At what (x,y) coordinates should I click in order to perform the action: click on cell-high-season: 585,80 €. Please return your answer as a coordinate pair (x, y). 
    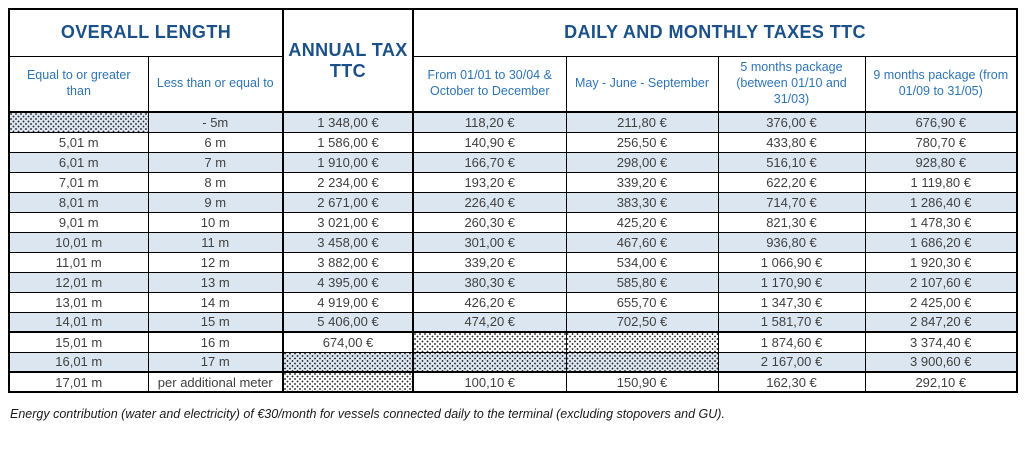
    Looking at the image, I should click on (642, 282).